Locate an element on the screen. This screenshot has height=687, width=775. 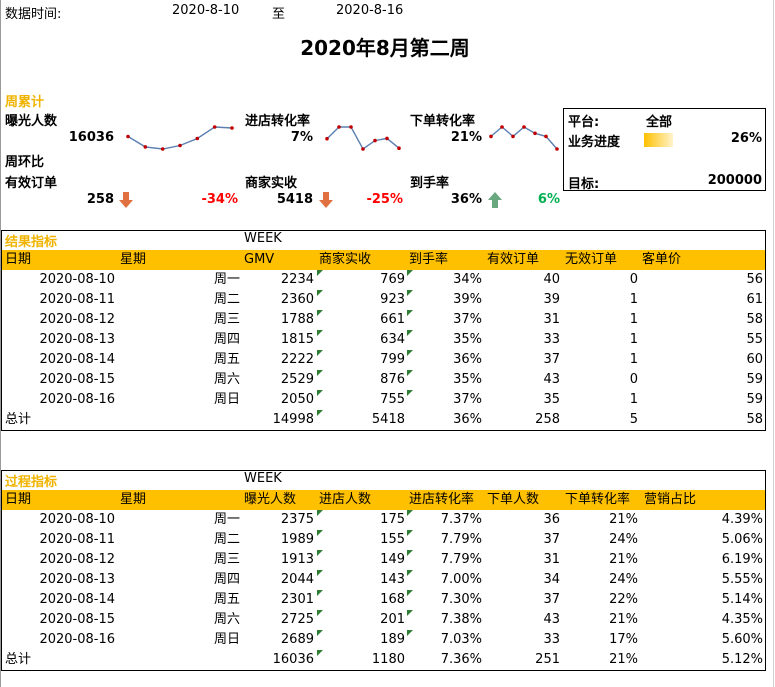
revenue-cell: 661 is located at coordinates (361, 320).